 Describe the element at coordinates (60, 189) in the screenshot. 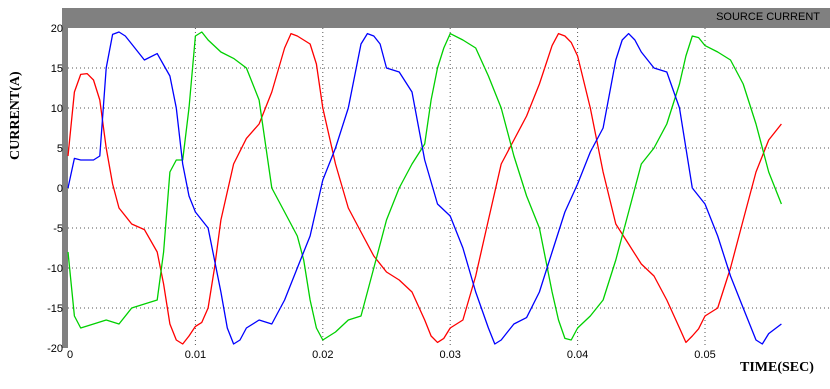

I see `y-tick-label: 0` at that location.